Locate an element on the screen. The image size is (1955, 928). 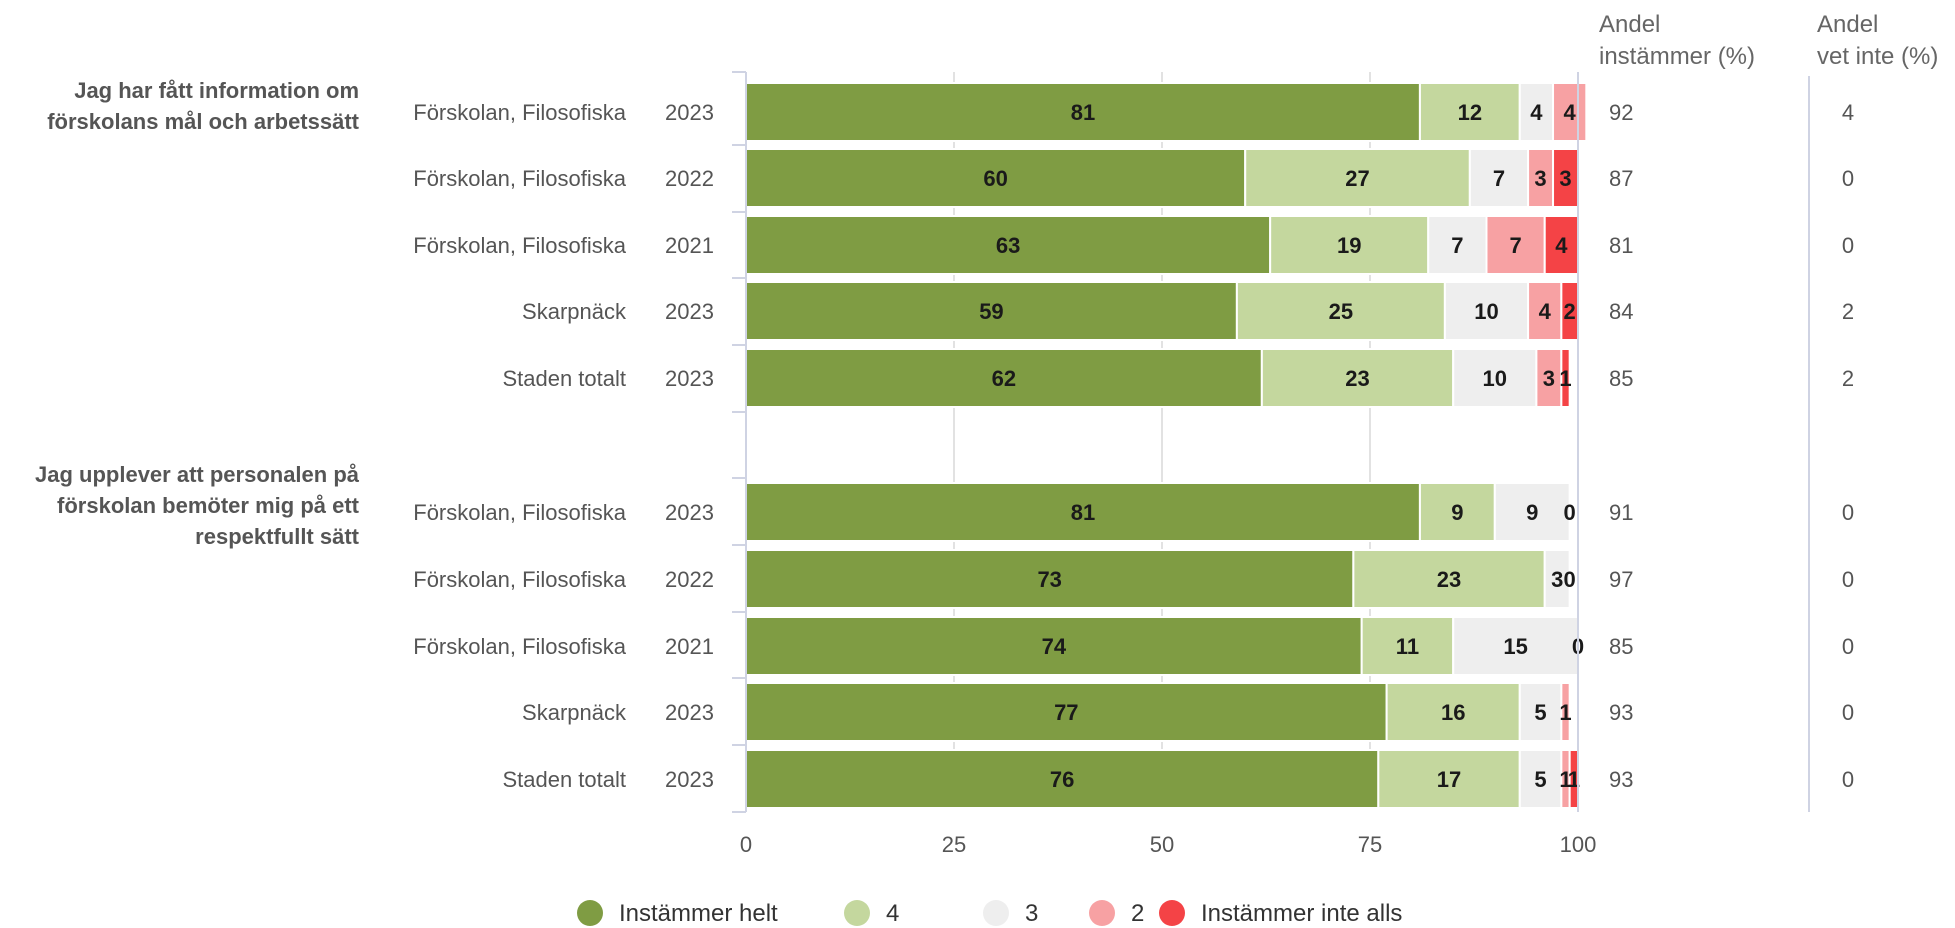
legend-label: 4 is located at coordinates (892, 913).